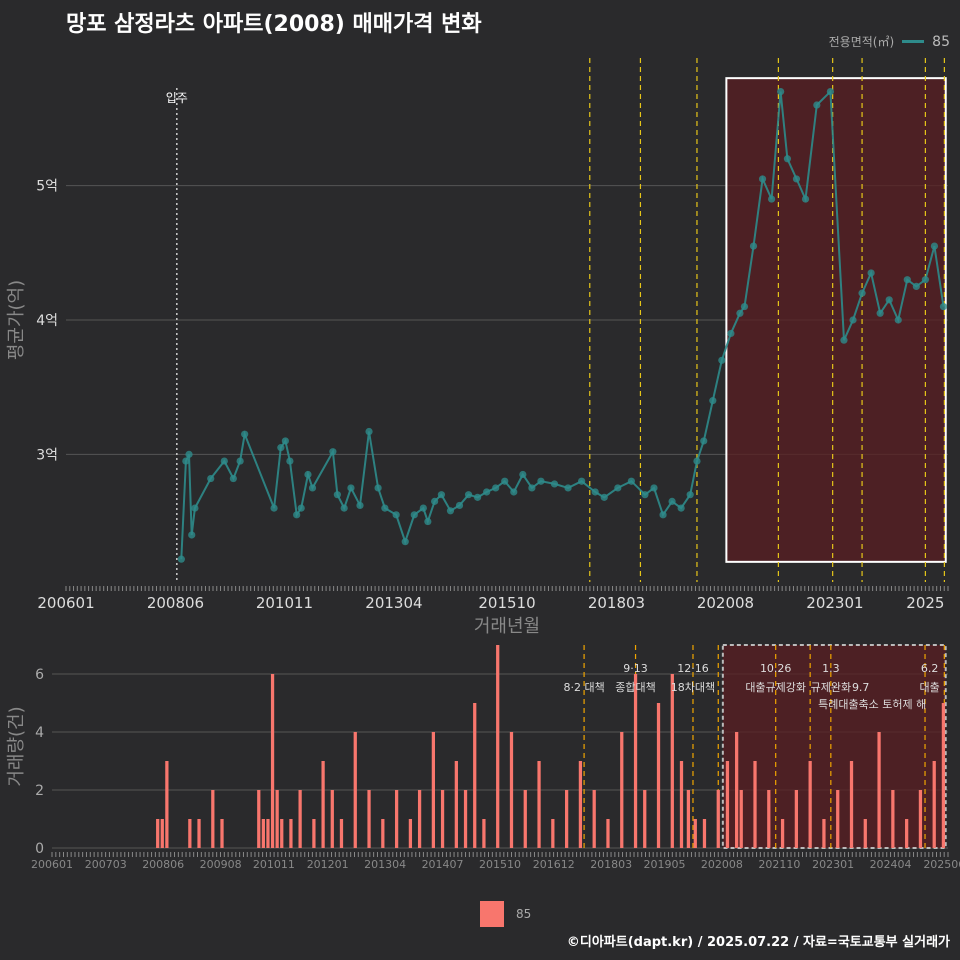  What do you see at coordinates (524, 914) in the screenshot?
I see `legend-bottom-value: 85` at bounding box center [524, 914].